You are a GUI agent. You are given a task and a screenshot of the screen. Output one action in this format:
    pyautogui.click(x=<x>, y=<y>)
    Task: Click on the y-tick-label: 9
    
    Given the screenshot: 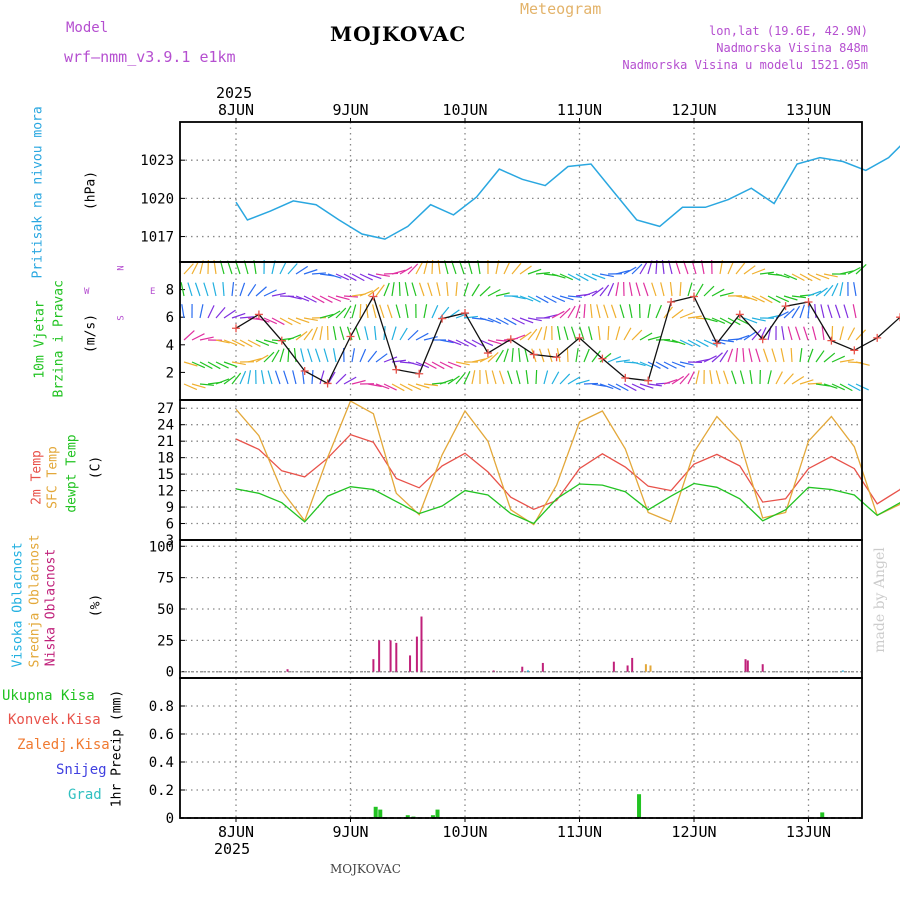 What is the action you would take?
    pyautogui.click(x=170, y=508)
    